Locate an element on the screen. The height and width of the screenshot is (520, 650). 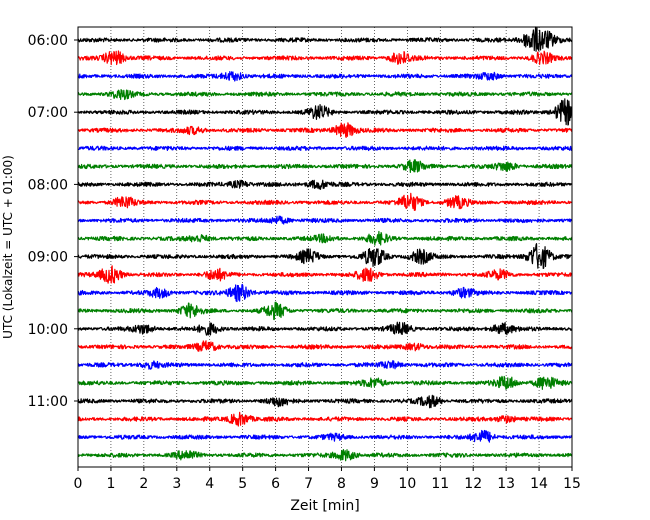
y-axis-ticks: 06:00 07:00 08:00 09:00 10:00 11:00 is located at coordinates (53, 221).